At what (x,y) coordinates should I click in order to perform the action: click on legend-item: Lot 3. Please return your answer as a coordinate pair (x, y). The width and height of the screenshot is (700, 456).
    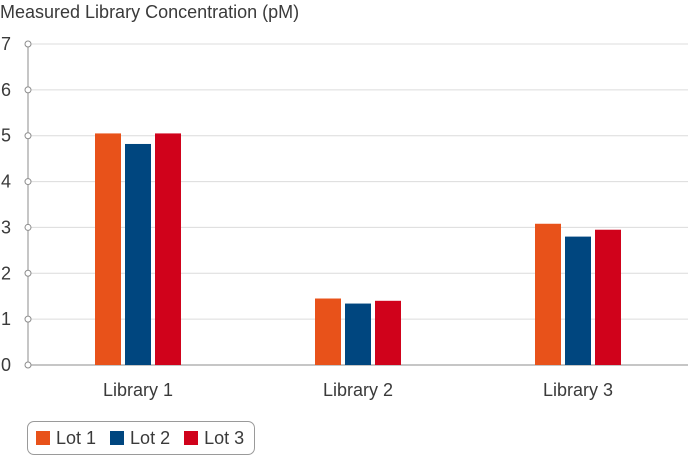
    Looking at the image, I should click on (214, 438).